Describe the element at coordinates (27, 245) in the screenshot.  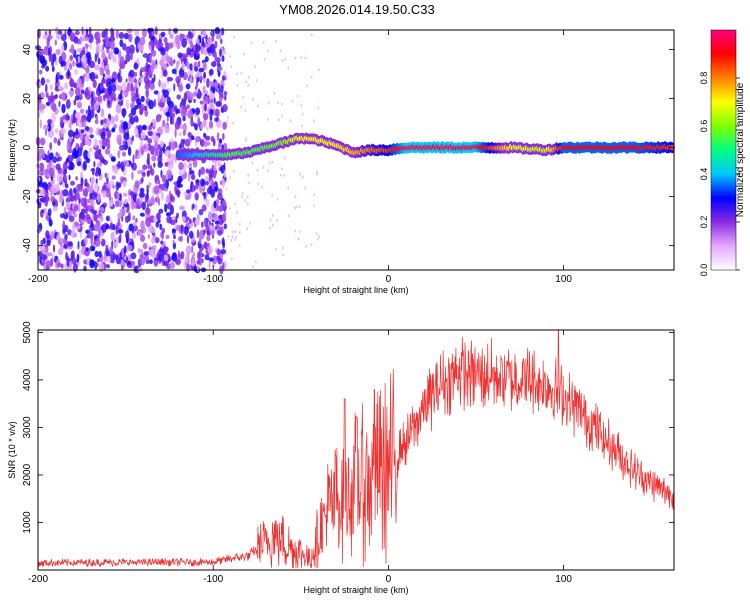
I see `y-tick-label: -40` at that location.